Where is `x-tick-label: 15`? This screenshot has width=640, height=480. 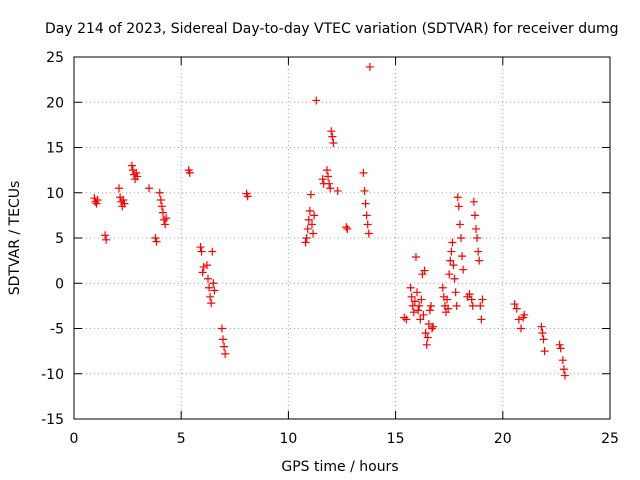
x-tick-label: 15 is located at coordinates (396, 439).